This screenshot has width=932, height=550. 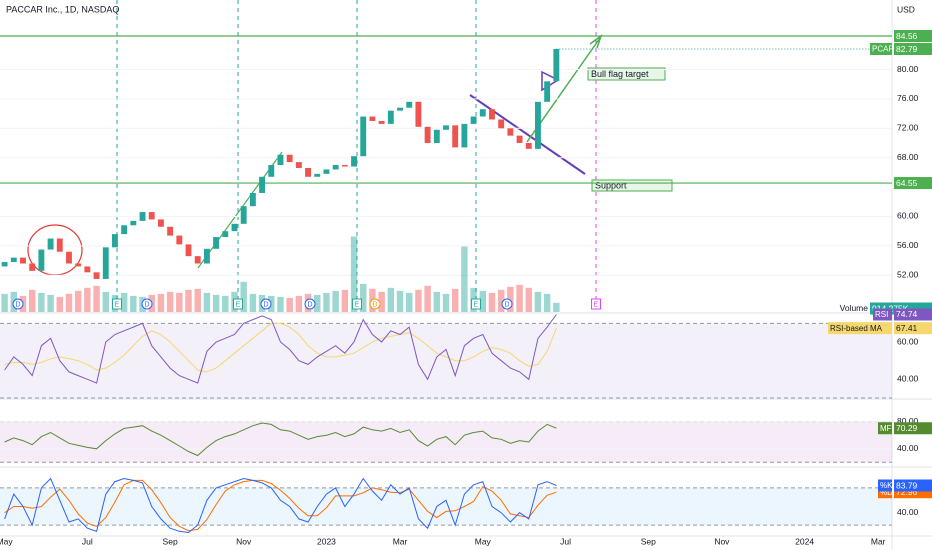 I want to click on y-tick-label: 56.00, so click(x=908, y=245).